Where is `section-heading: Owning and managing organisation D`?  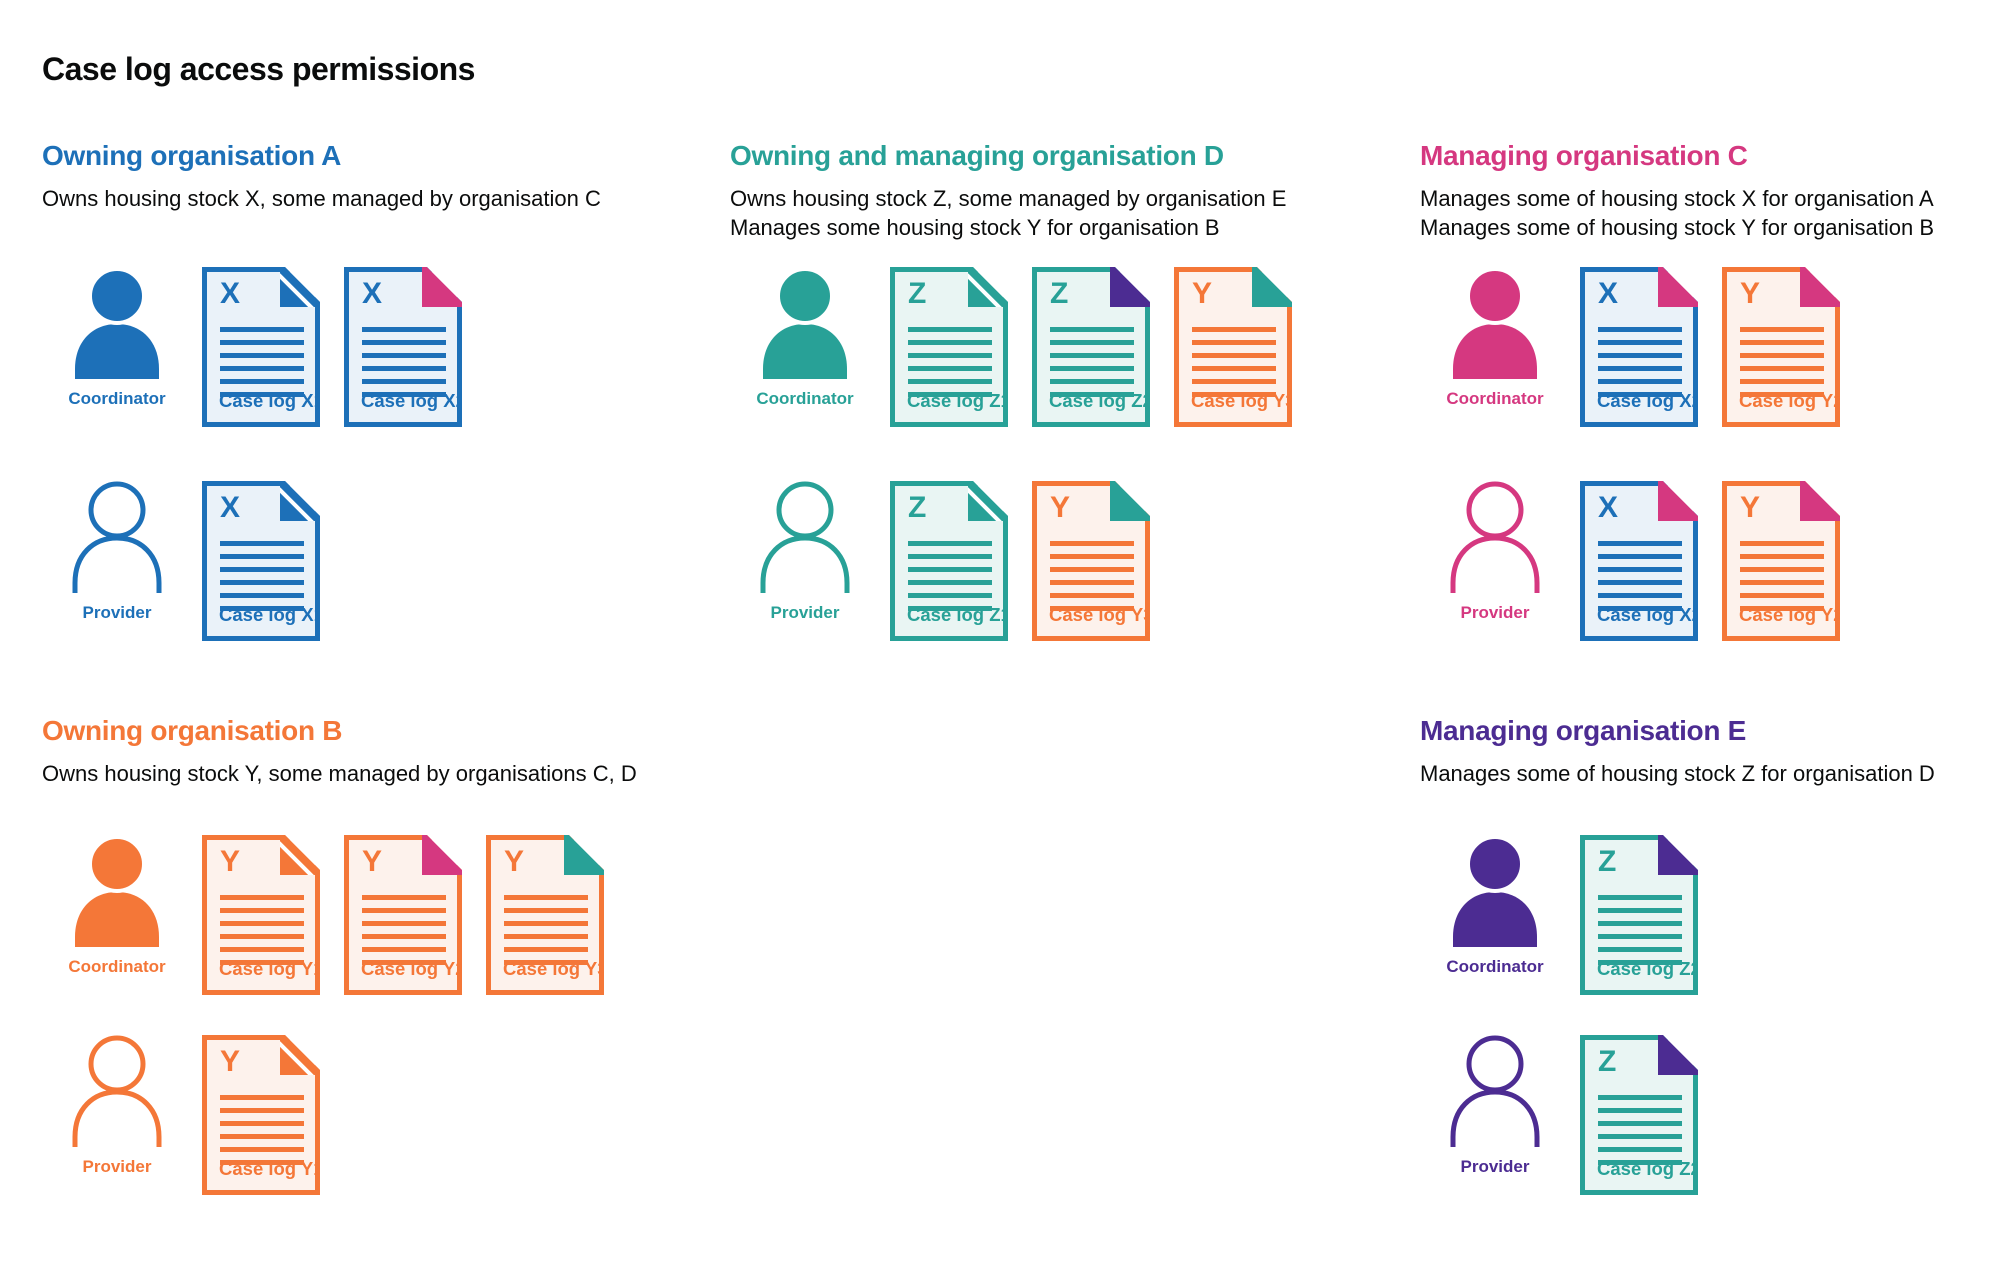
section-heading: Owning and managing organisation D is located at coordinates (977, 155).